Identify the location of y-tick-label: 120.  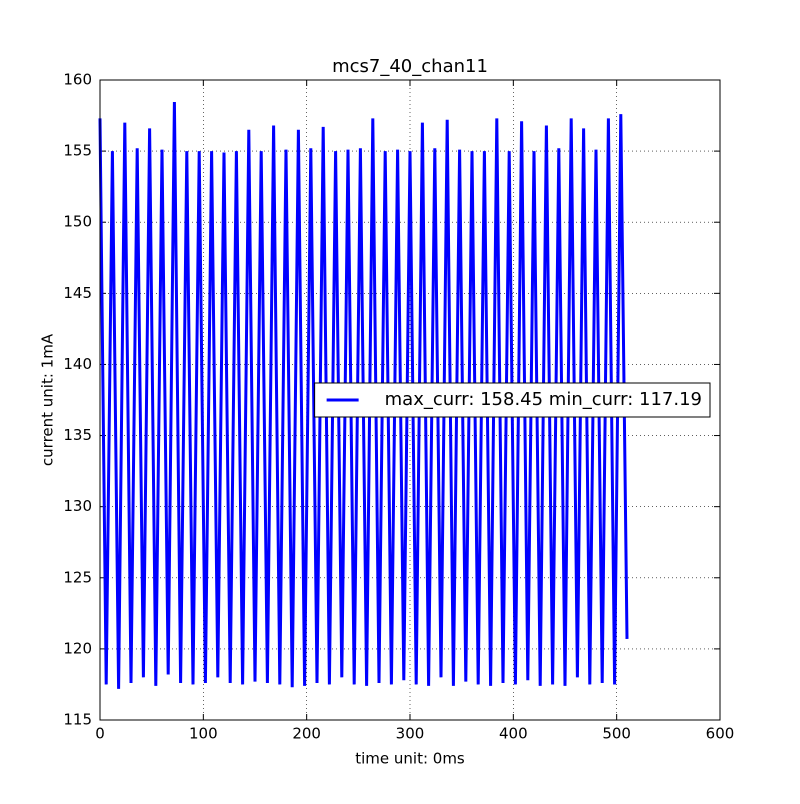
(77, 648).